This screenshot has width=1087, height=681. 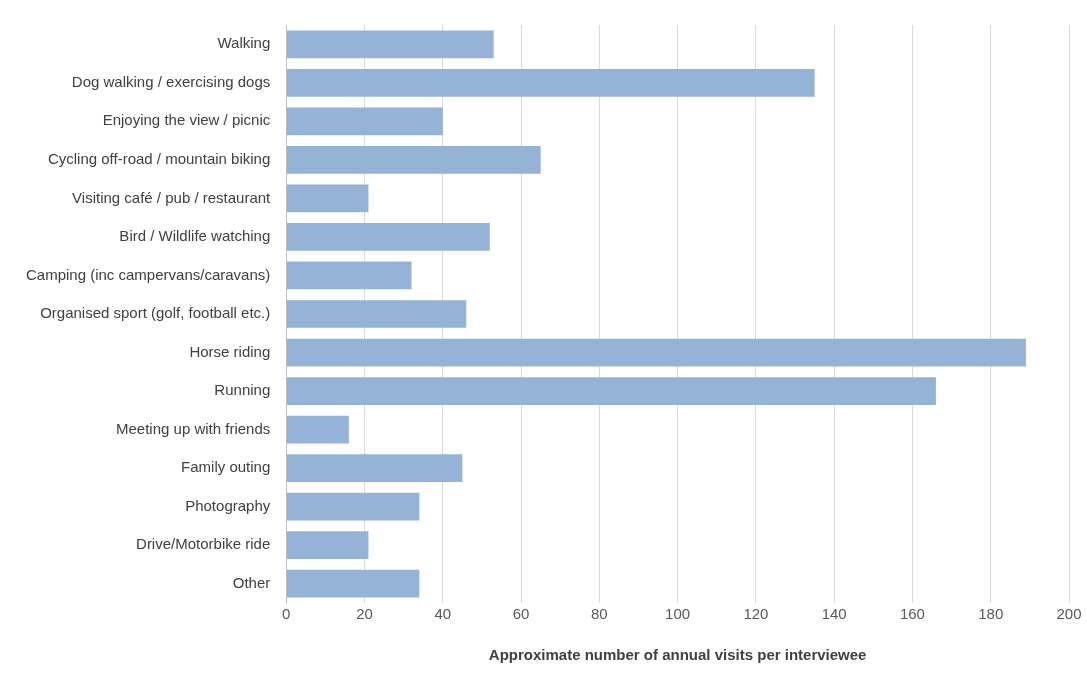 I want to click on y-tick-label: Drive/Motorbike ride, so click(x=203, y=544).